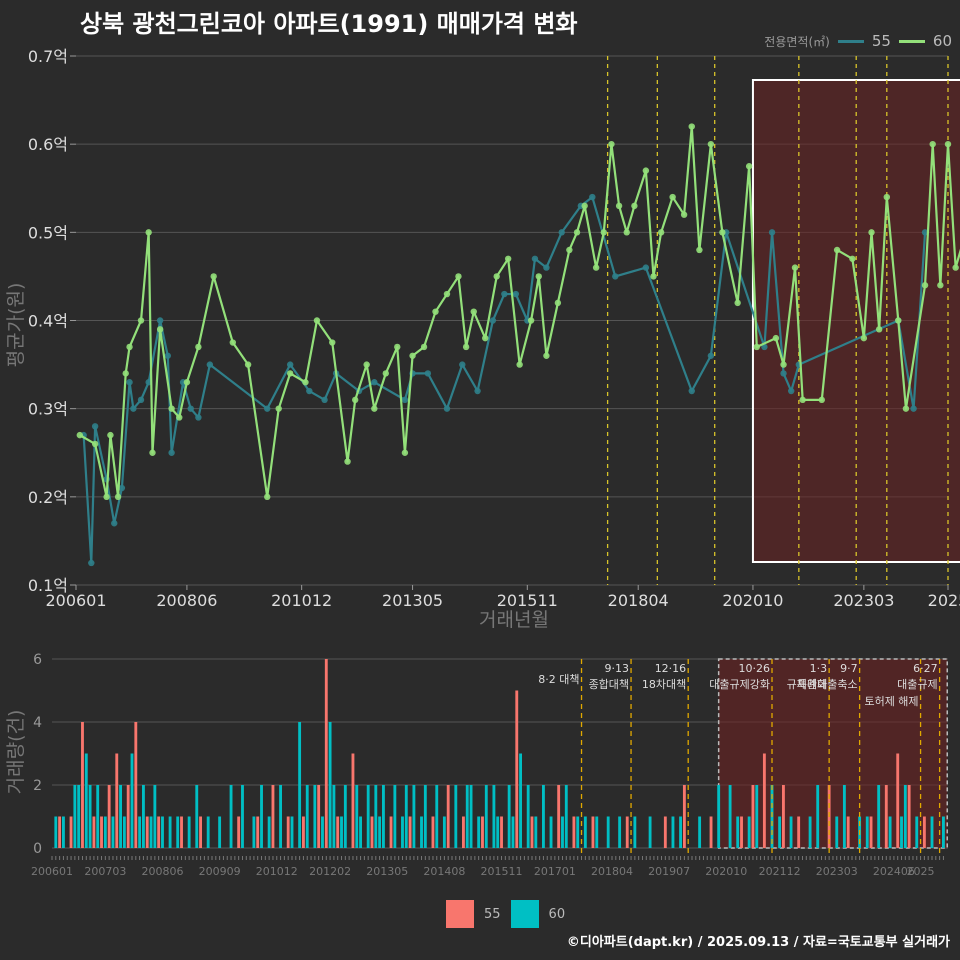 The image size is (960, 960). What do you see at coordinates (917, 684) in the screenshot?
I see `event-annotation: 대출규제` at bounding box center [917, 684].